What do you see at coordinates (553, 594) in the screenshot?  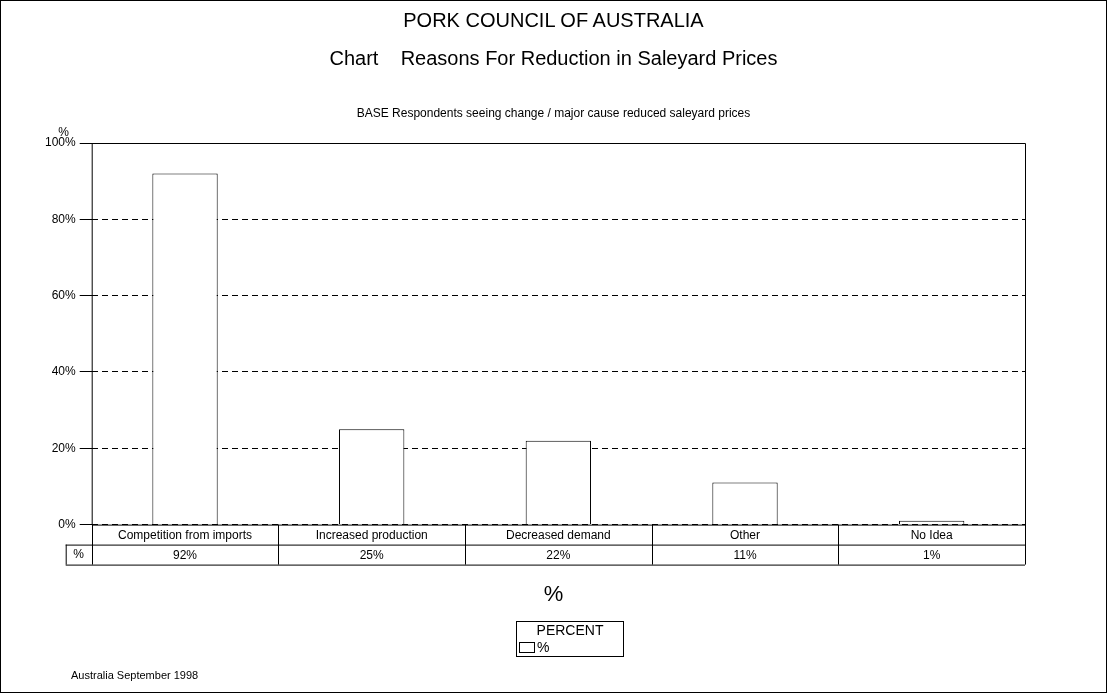 I see `x-axis-title: %` at bounding box center [553, 594].